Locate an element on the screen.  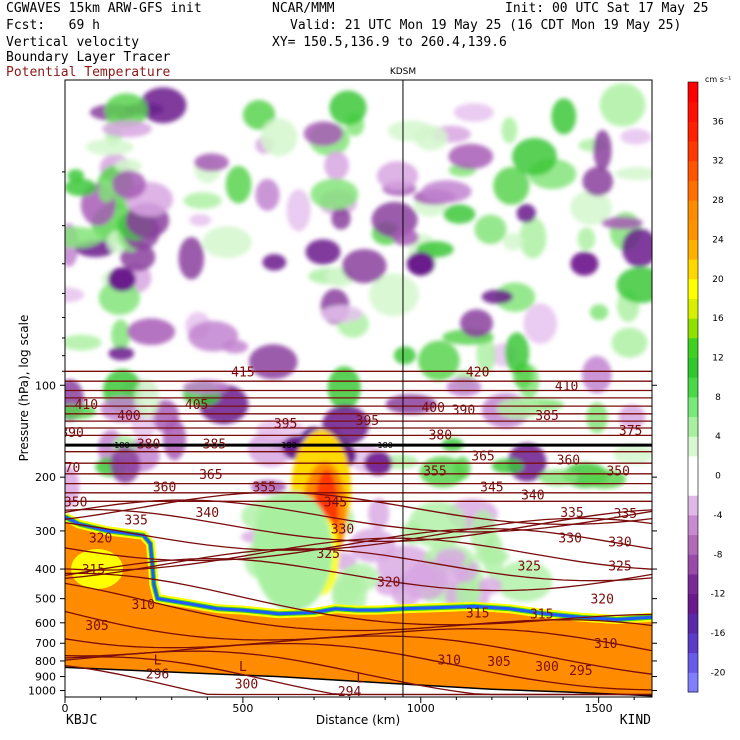
x-tick-label: 500 is located at coordinates (242, 708).